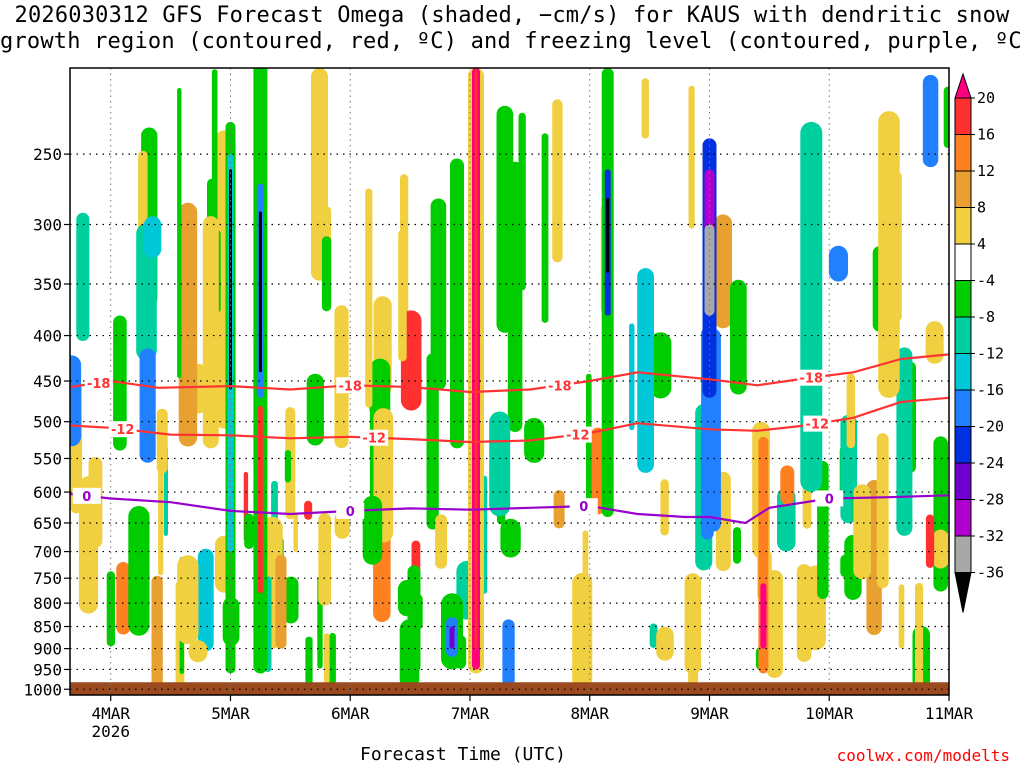  Describe the element at coordinates (110, 713) in the screenshot. I see `x-tick-label: 4MAR` at that location.